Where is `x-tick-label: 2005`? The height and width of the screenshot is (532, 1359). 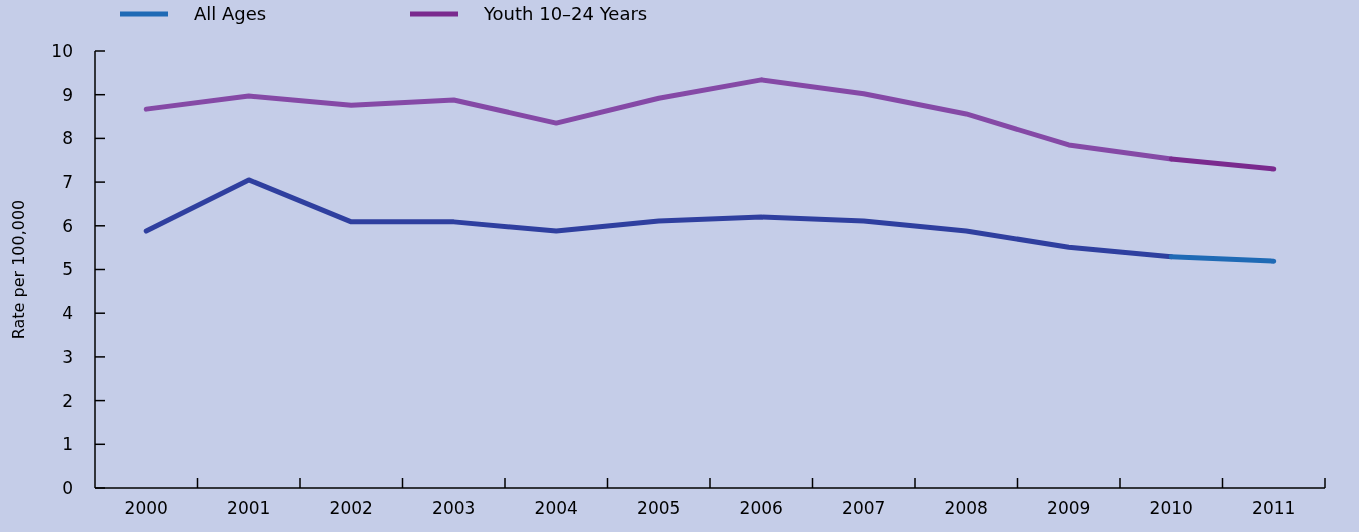
x-tick-label: 2005 is located at coordinates (659, 508).